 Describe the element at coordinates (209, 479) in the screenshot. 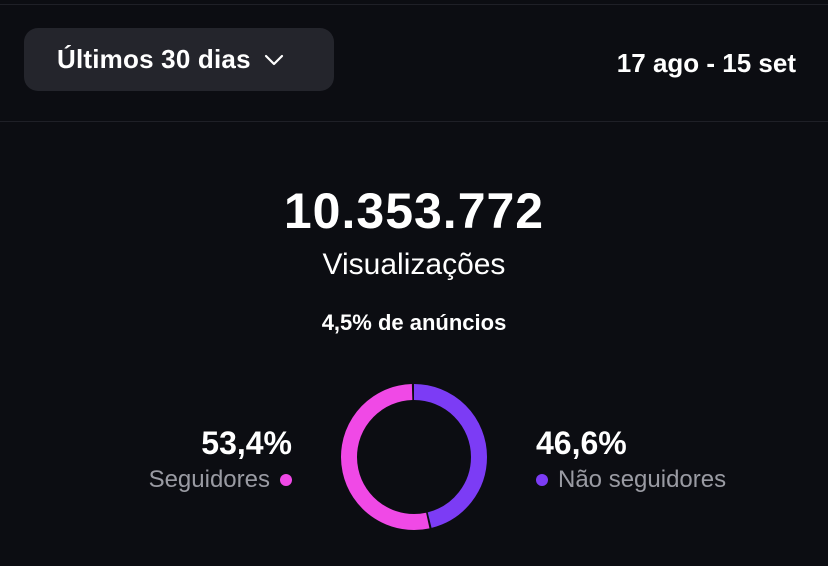

I see `followers-label: Seguidores` at that location.